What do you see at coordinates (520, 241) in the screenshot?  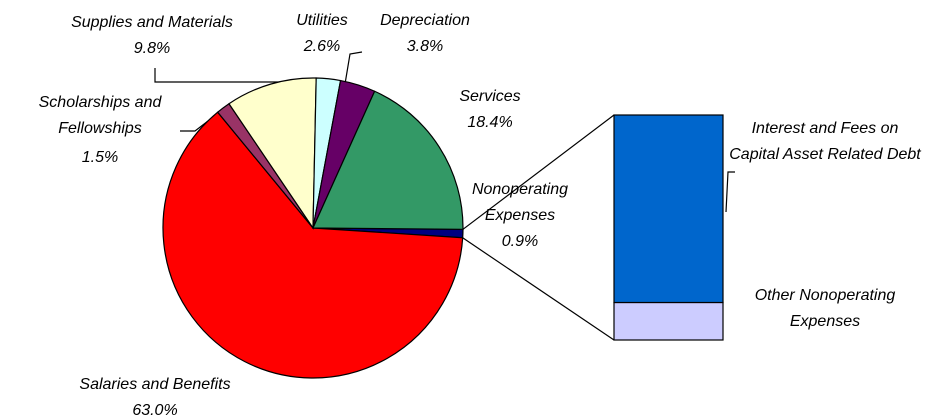 I see `slice-value-label: 0.9%` at bounding box center [520, 241].